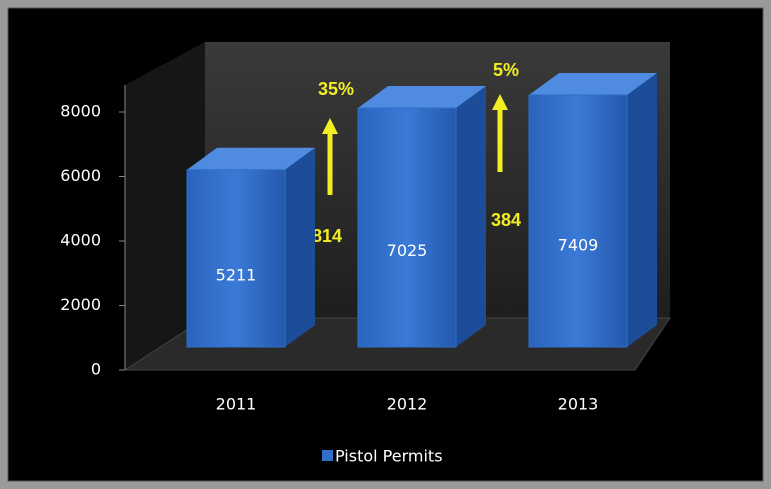 The width and height of the screenshot is (771, 489). I want to click on arrows, so click(415, 144).